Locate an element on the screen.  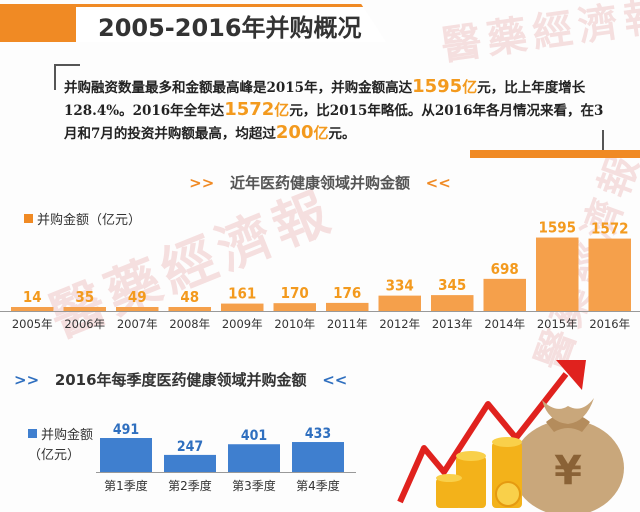
money-illustration: ¥ is located at coordinates (510, 436).